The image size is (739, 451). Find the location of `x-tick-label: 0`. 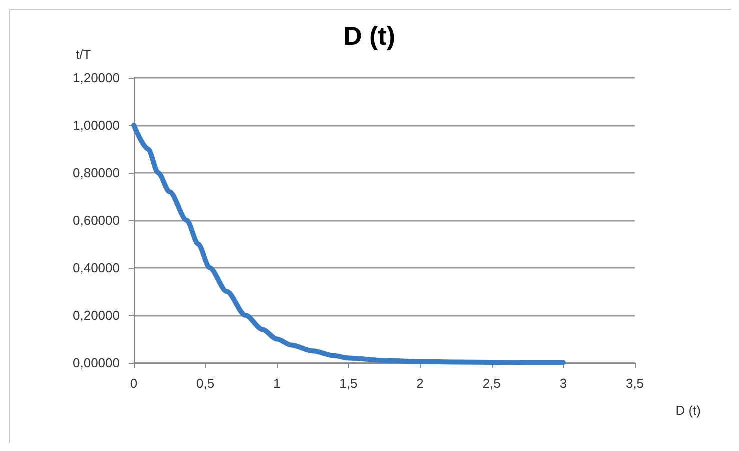

x-tick-label: 0 is located at coordinates (134, 383).